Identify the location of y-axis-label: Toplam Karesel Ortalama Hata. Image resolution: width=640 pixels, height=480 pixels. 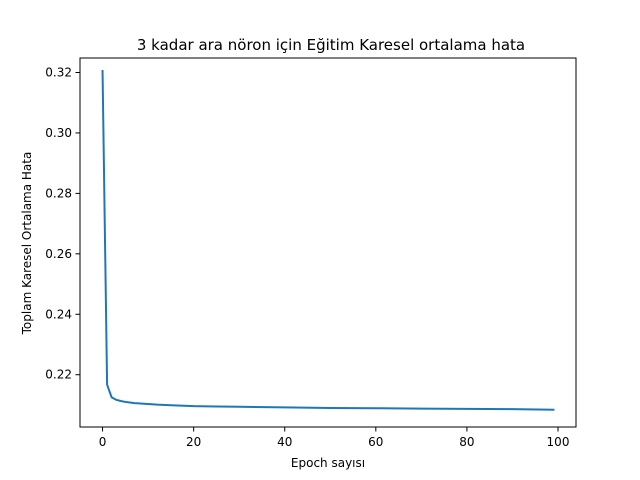
(27, 244).